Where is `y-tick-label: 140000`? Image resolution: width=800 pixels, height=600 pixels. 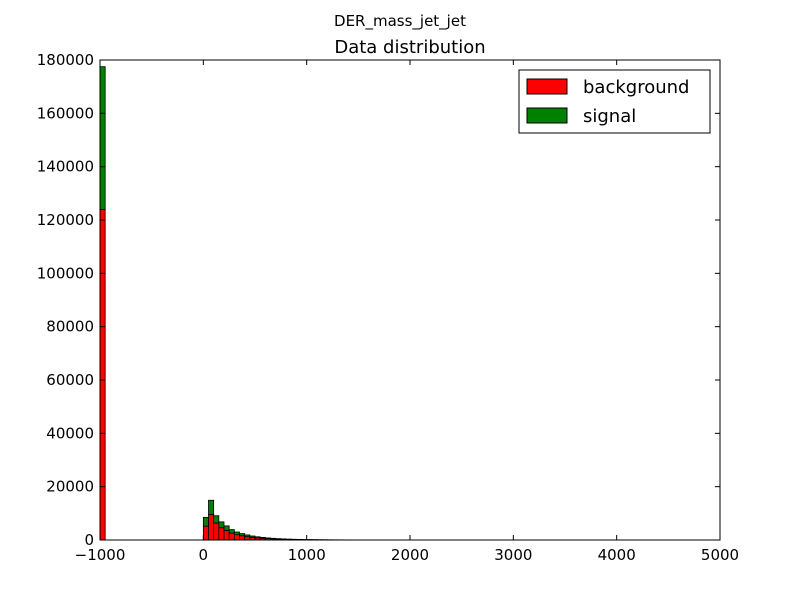
y-tick-label: 140000 is located at coordinates (65, 167).